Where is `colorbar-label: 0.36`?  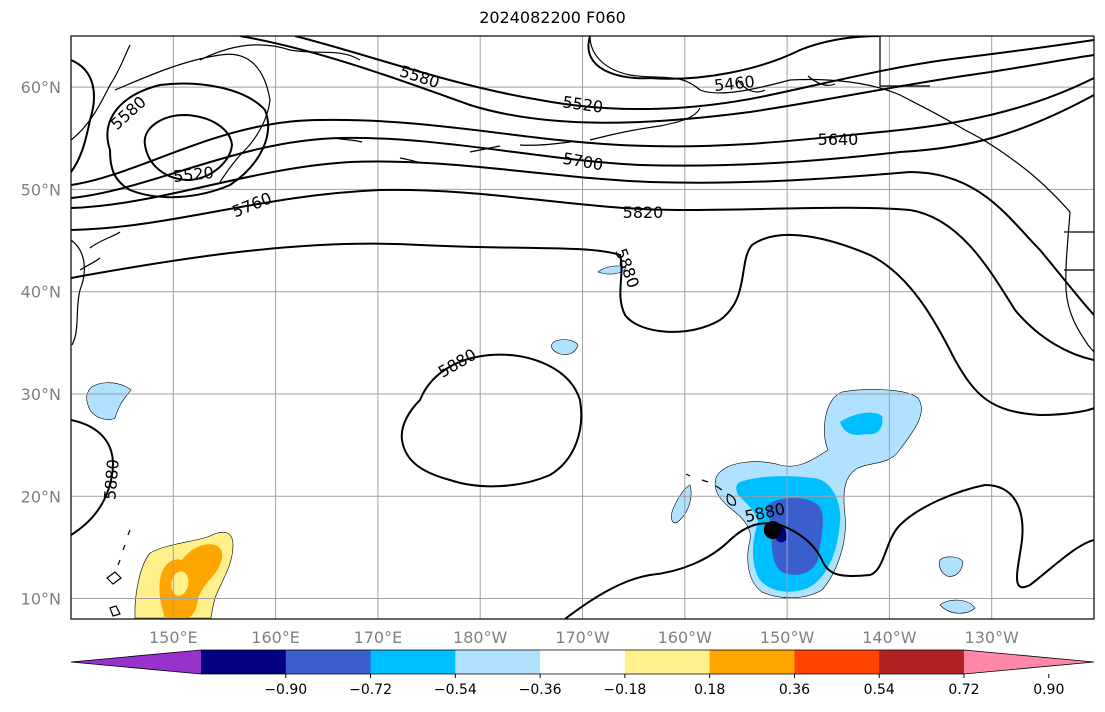 colorbar-label: 0.36 is located at coordinates (794, 690).